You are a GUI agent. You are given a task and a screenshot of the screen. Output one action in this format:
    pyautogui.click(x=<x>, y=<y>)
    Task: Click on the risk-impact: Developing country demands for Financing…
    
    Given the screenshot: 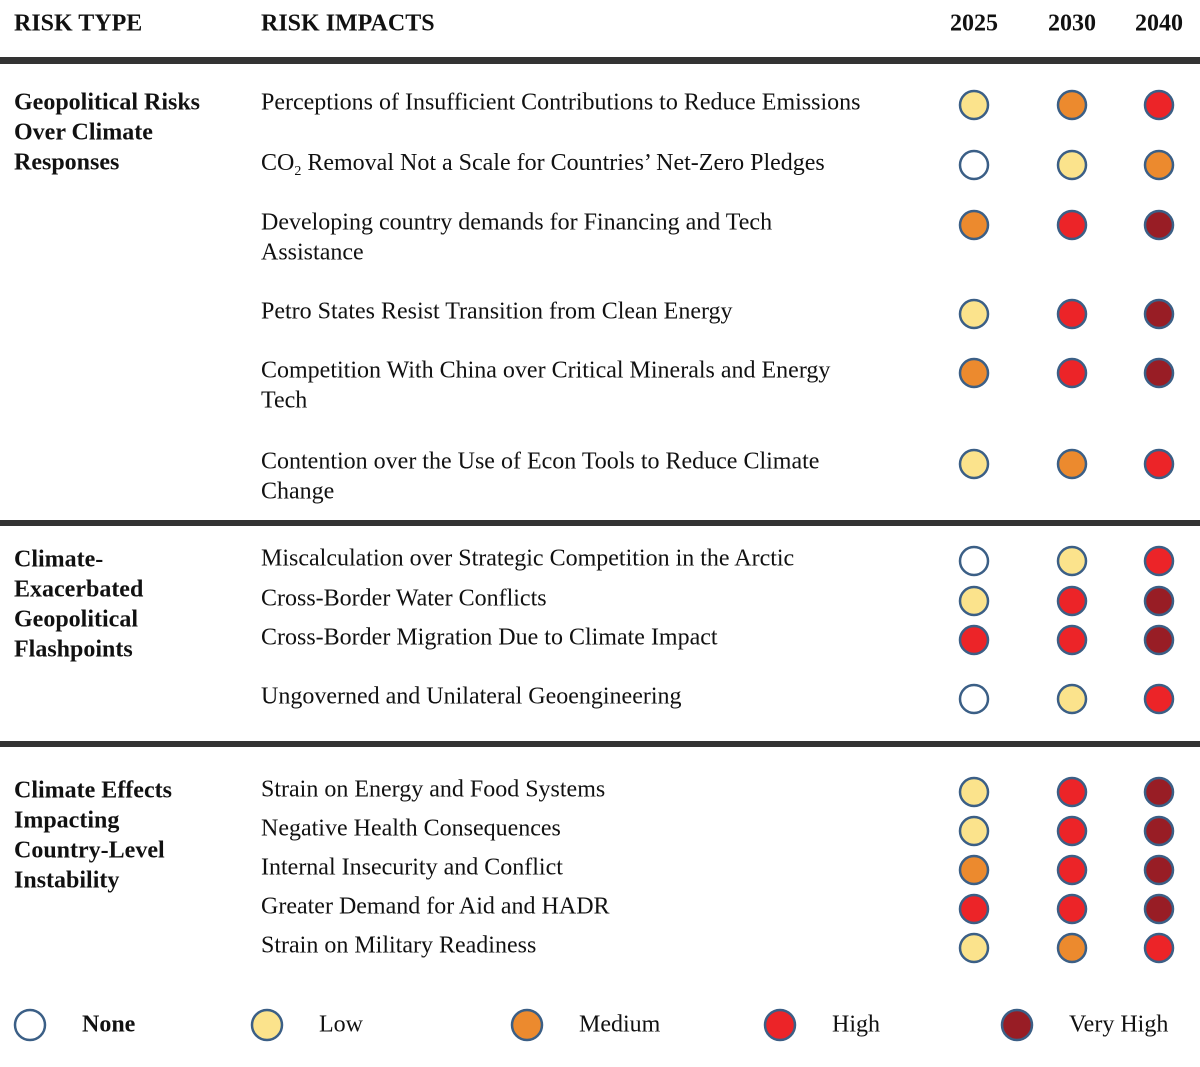 What is the action you would take?
    pyautogui.click(x=516, y=223)
    